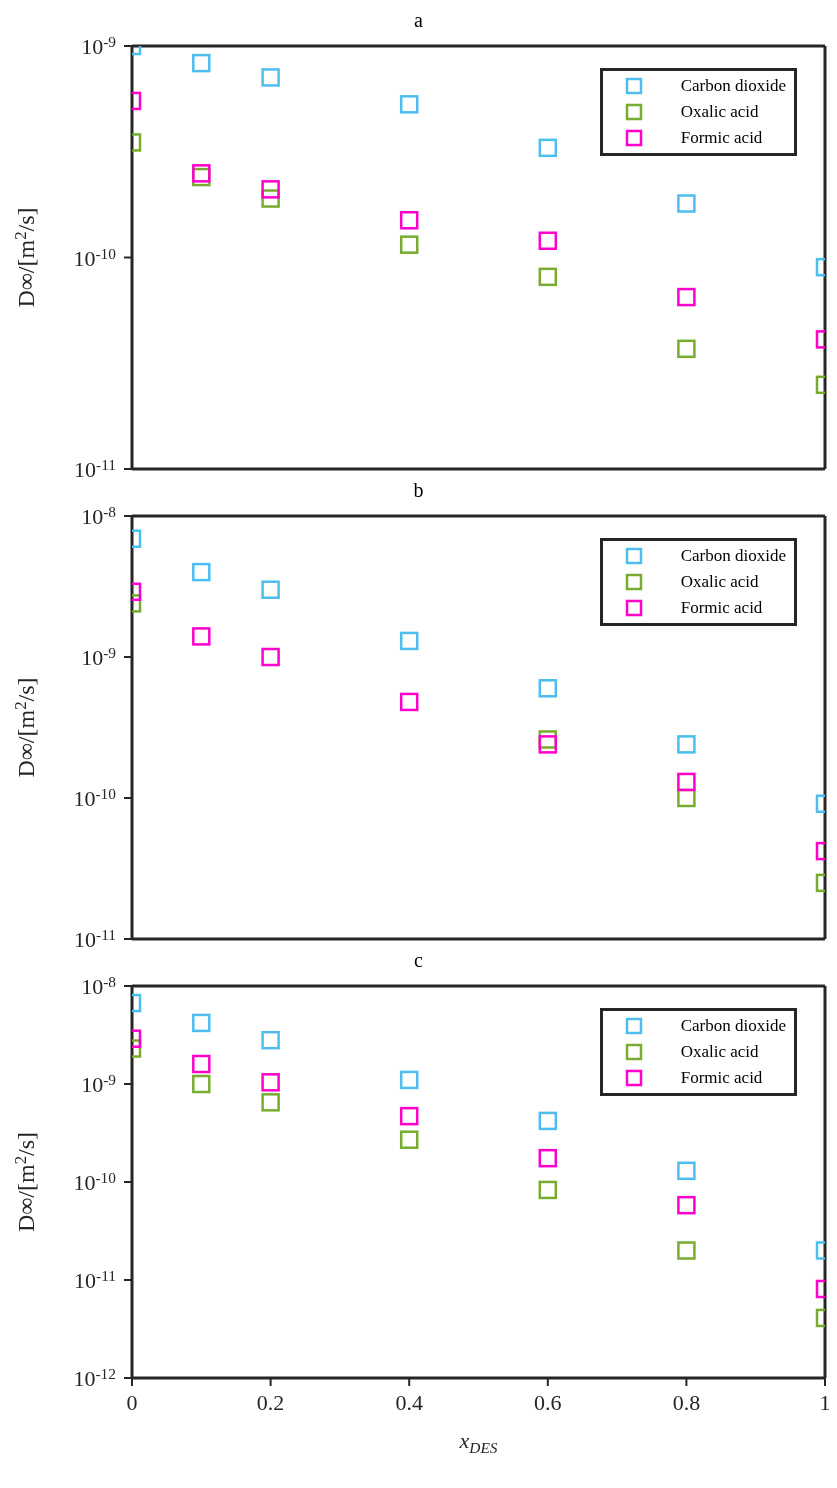  What do you see at coordinates (825, 1402) in the screenshot?
I see `x-tick-label: 1` at bounding box center [825, 1402].